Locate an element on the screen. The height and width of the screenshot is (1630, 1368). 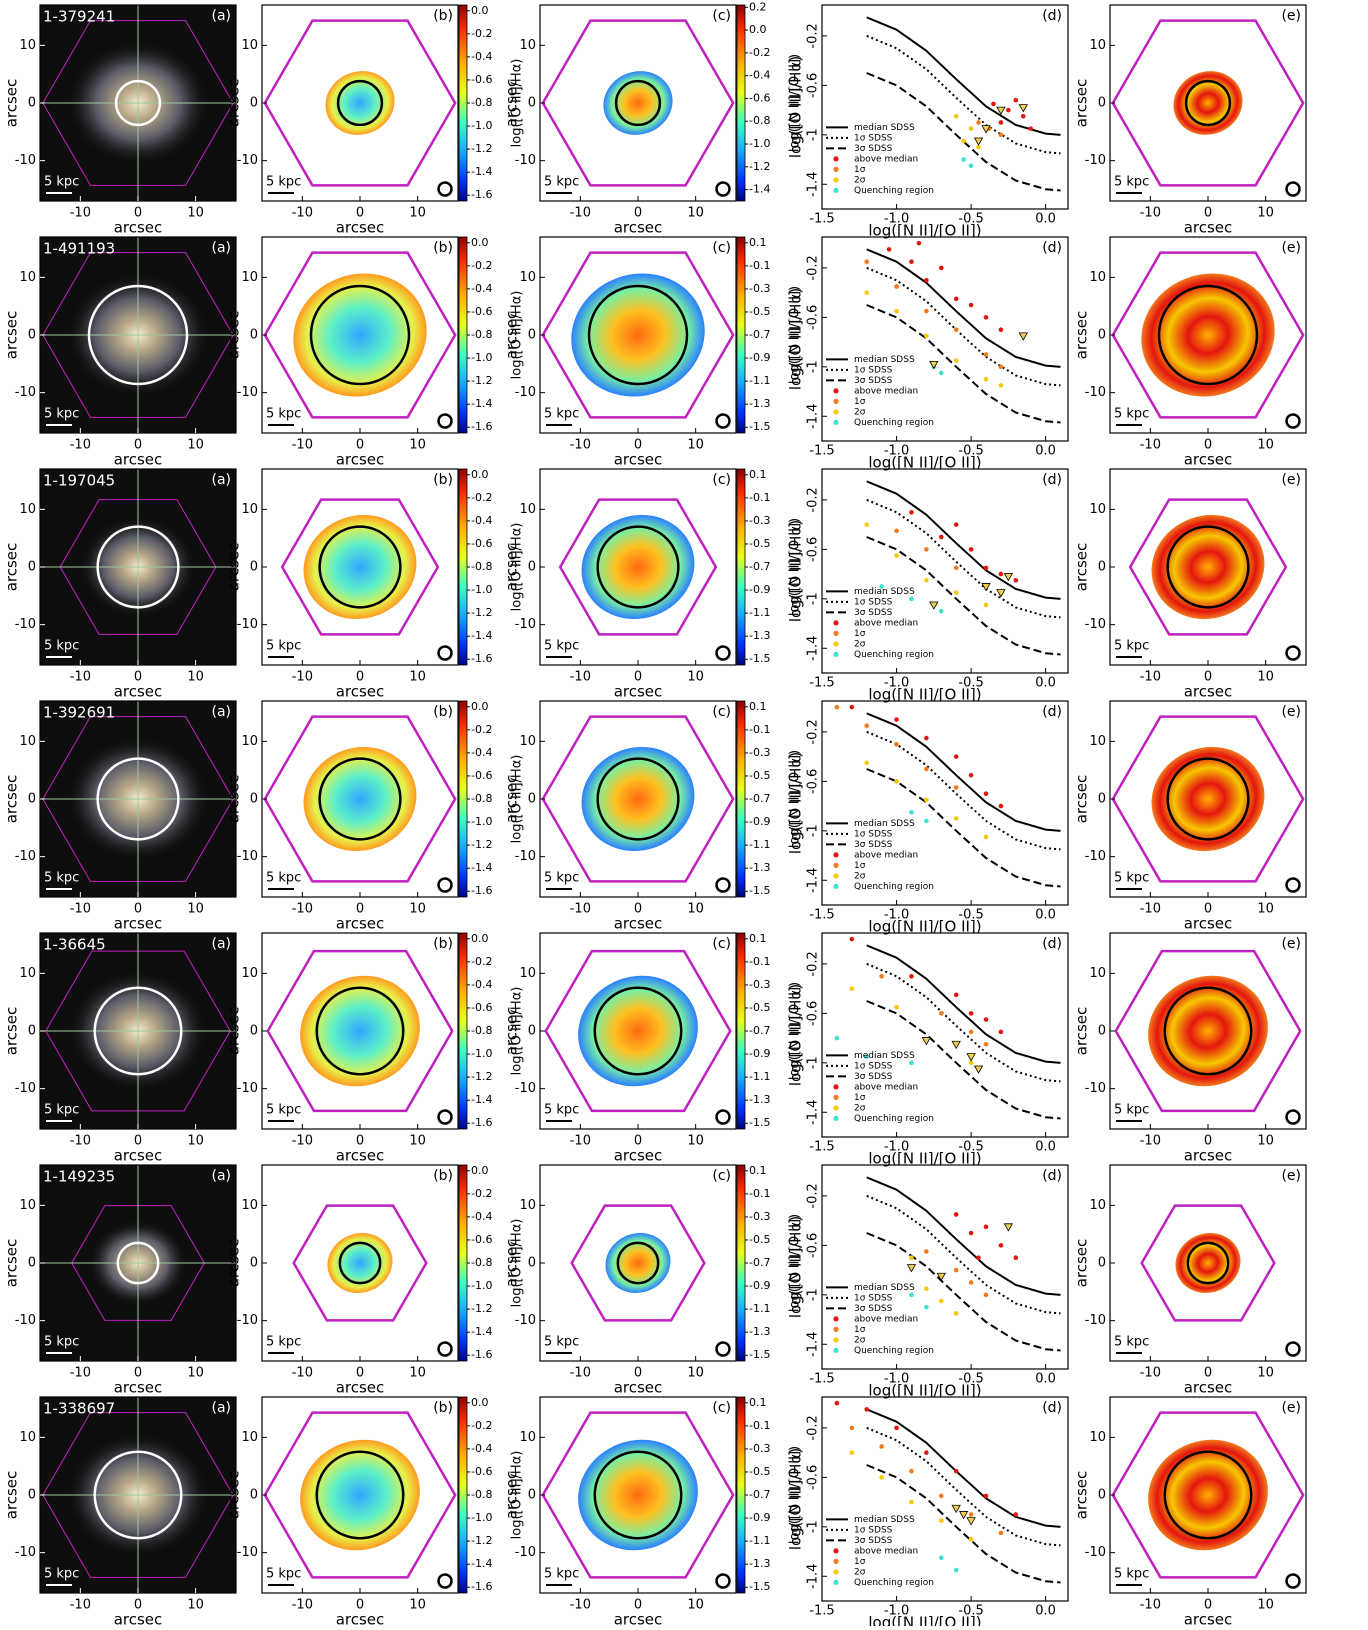
legend-label: median SDSS is located at coordinates (884, 1520).